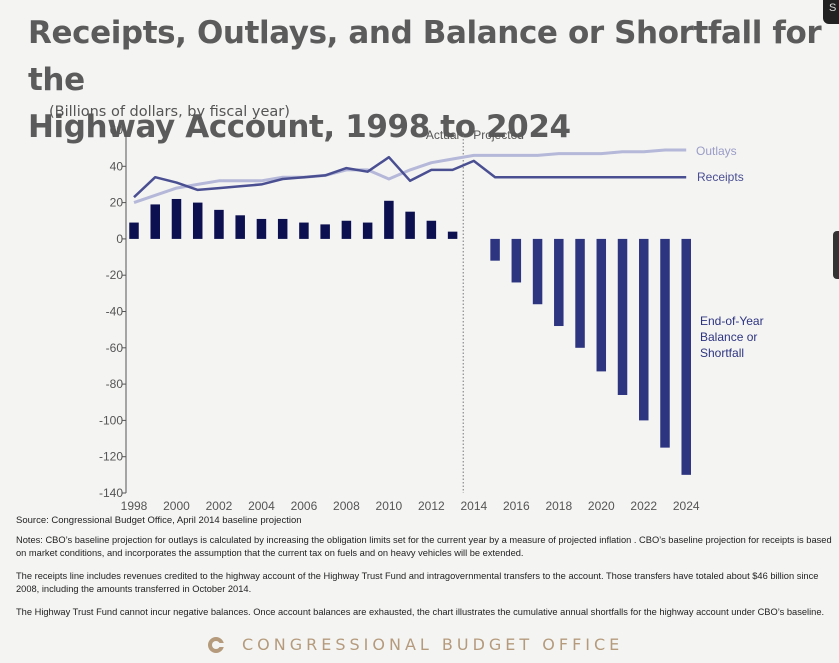  What do you see at coordinates (732, 321) in the screenshot?
I see `balance-series-label: End-of-Year` at bounding box center [732, 321].